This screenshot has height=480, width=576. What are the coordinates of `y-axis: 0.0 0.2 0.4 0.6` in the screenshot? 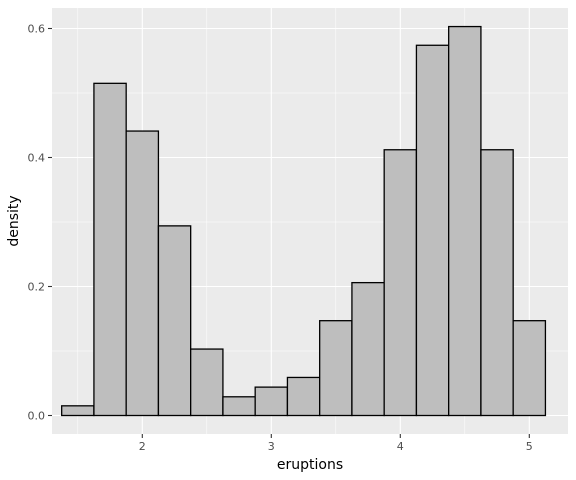 It's located at (40, 223).